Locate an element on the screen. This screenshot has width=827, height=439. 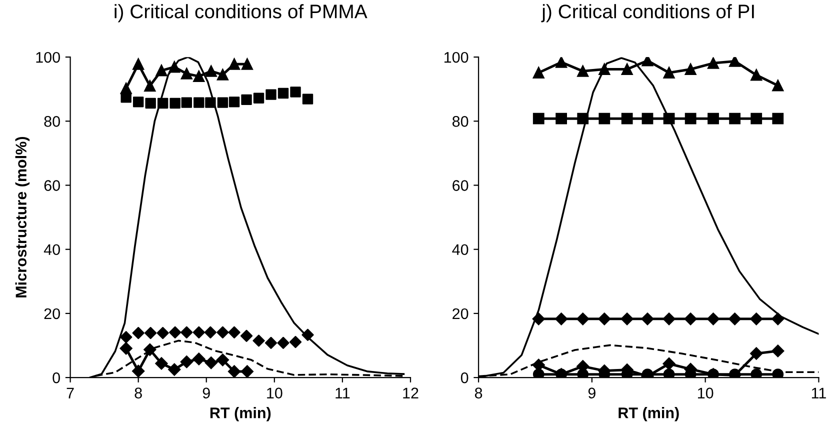
chart-title: i) Critical conditions of PMMA is located at coordinates (241, 13).